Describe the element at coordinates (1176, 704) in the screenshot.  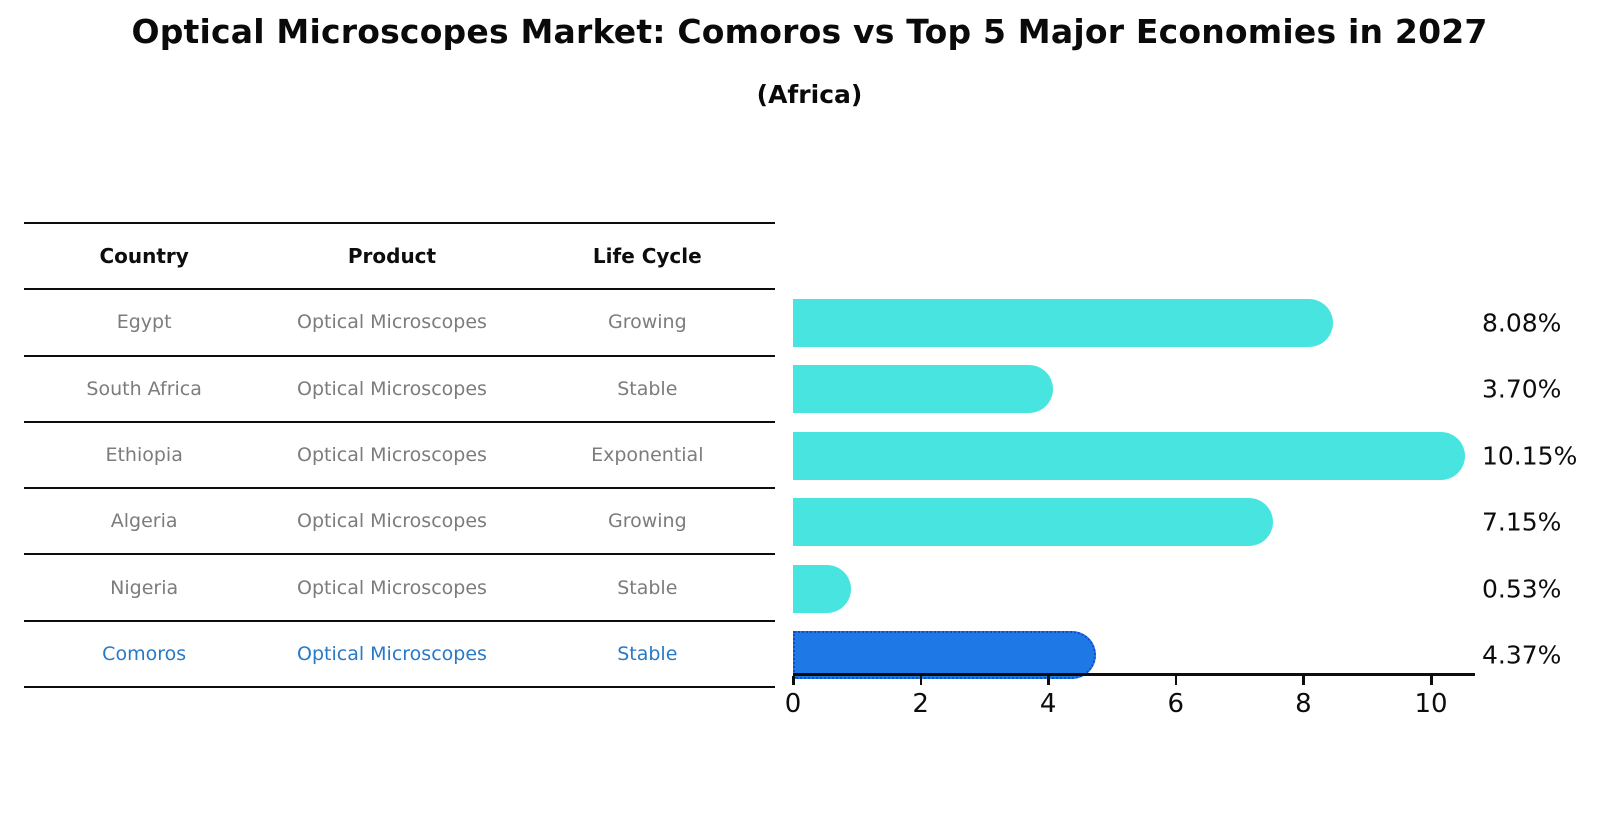
I see `x-axis-tick-label: 6` at that location.